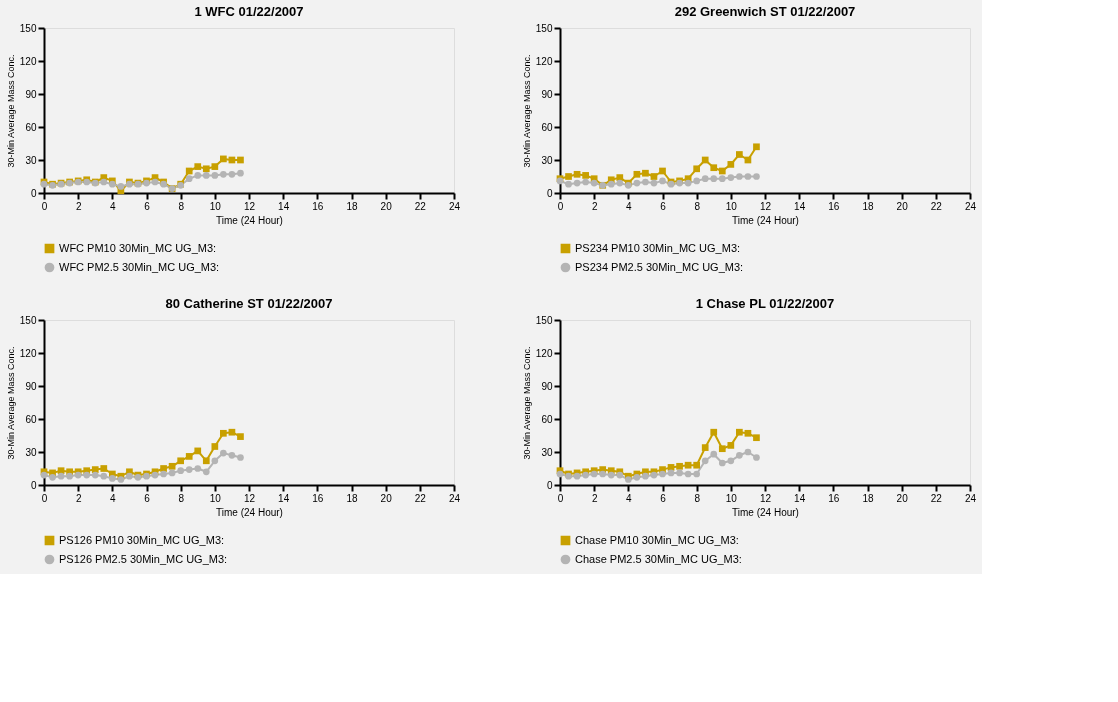 The height and width of the screenshot is (702, 1118). Describe the element at coordinates (658, 558) in the screenshot. I see `legend-label: Chase PM2.5 30Min_MC UG_M3:` at that location.